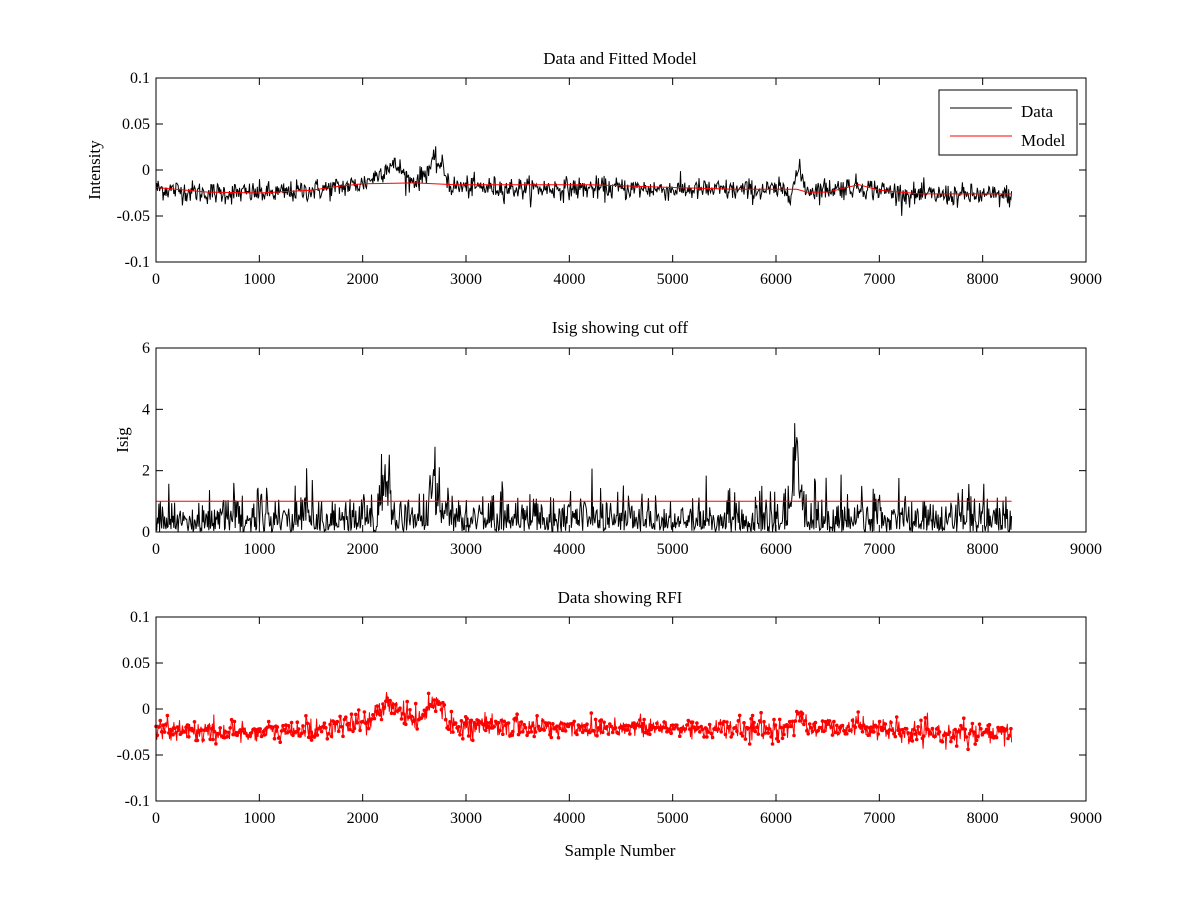 Image resolution: width=1200 pixels, height=900 pixels. What do you see at coordinates (584, 181) in the screenshot?
I see `panel-1-plot` at bounding box center [584, 181].